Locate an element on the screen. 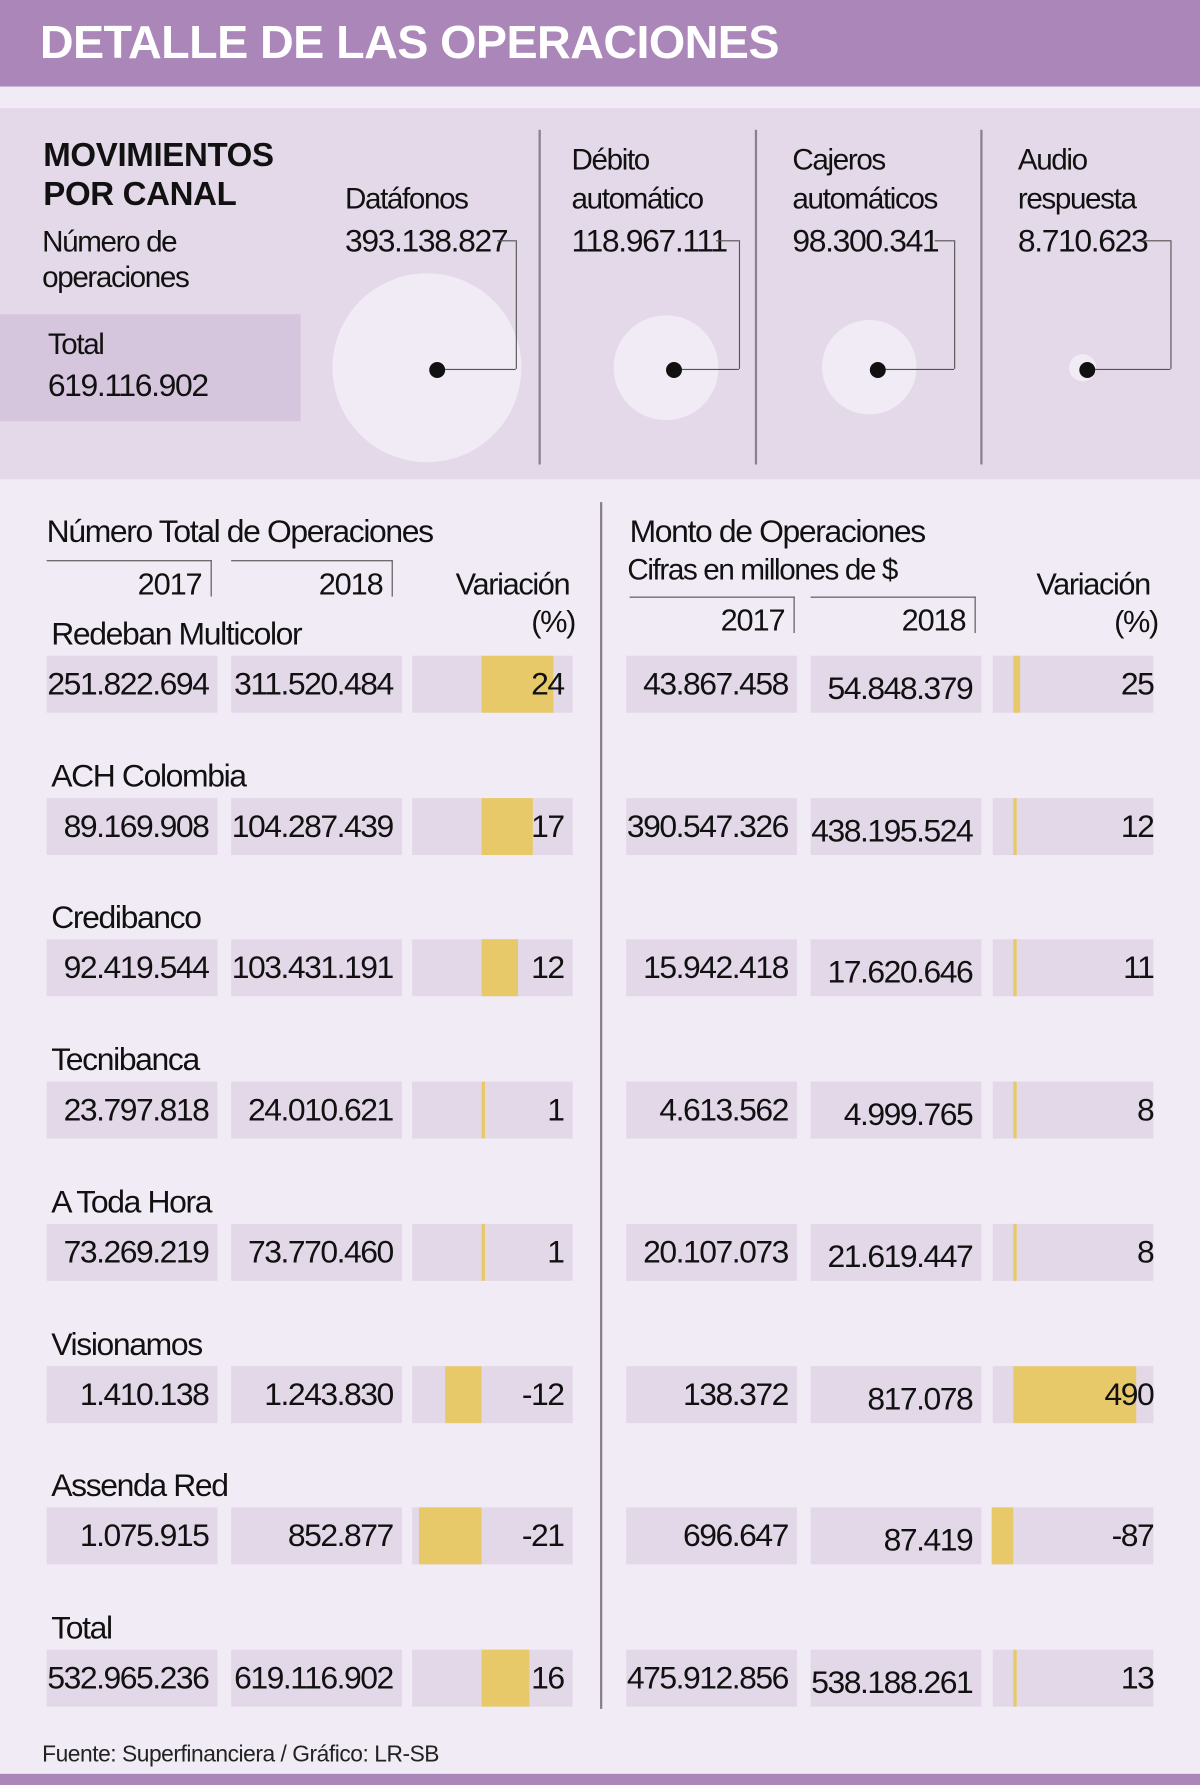 This screenshot has height=1785, width=1200. monto-2017-cell: 475.912.856 is located at coordinates (711, 1678).